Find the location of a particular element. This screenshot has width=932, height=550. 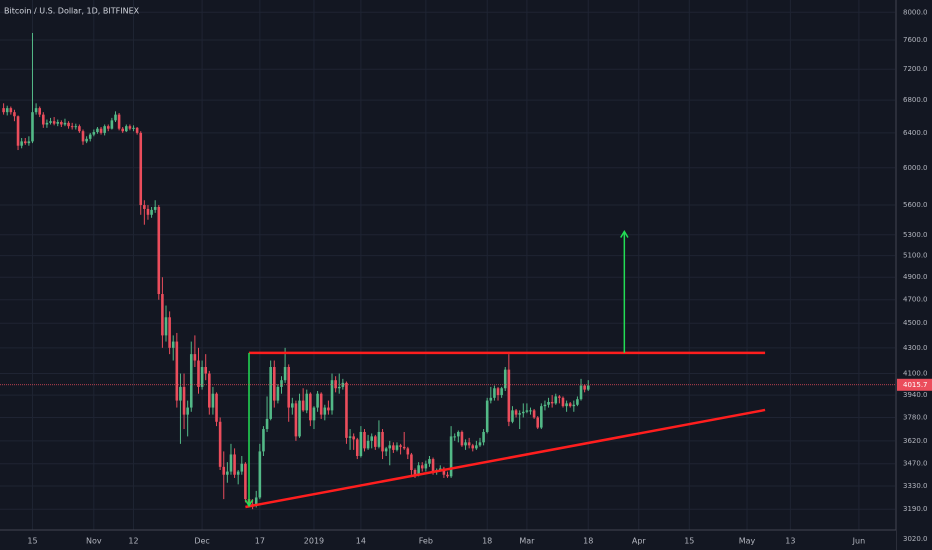

y-tick-label: 5100.0 is located at coordinates (915, 256).